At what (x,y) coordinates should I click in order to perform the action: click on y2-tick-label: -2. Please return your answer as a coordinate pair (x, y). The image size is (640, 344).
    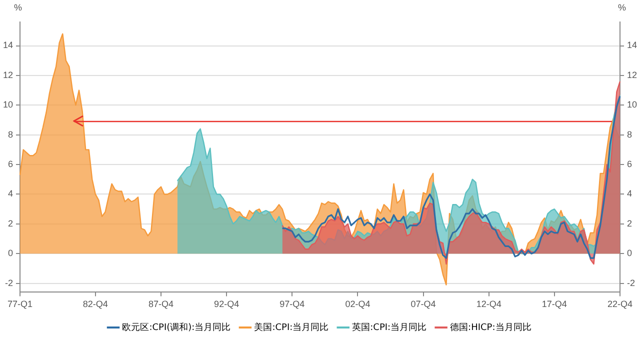
    Looking at the image, I should click on (631, 283).